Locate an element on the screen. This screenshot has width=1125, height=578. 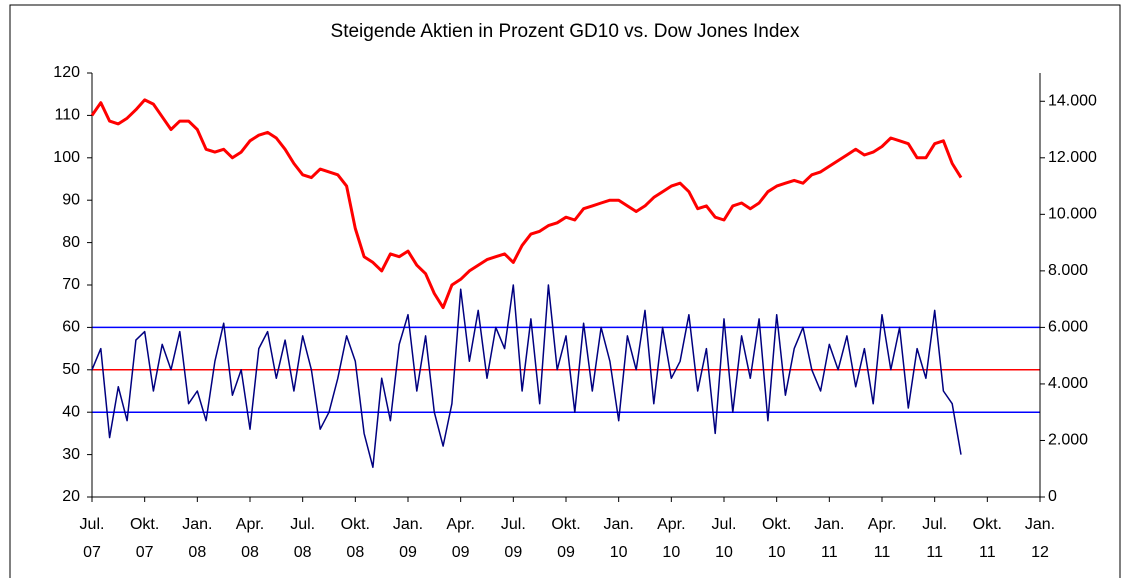
y-tick-label: 70 is located at coordinates (71, 284).